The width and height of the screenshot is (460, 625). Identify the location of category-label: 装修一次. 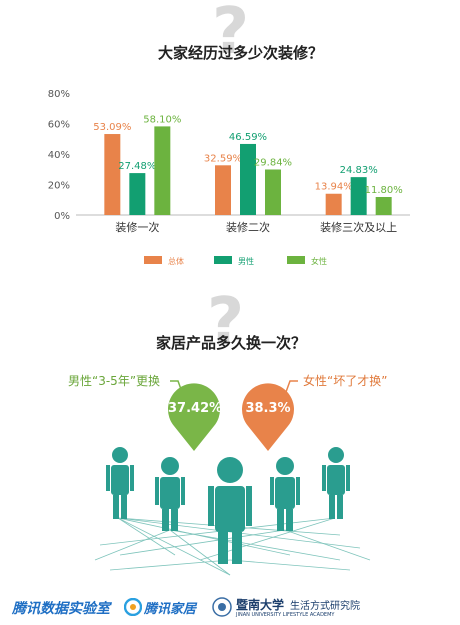
(137, 227).